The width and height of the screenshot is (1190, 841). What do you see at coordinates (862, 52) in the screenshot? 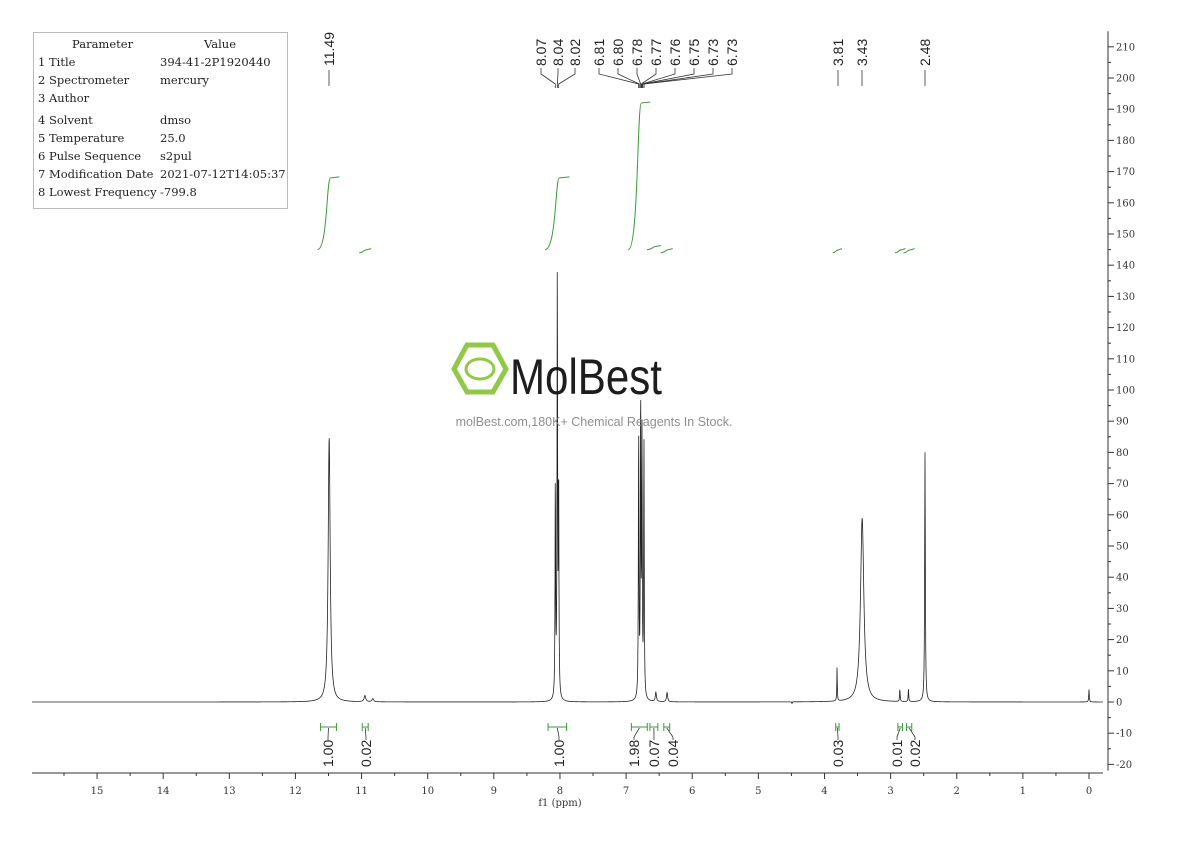
I see `peak-label: 3.43` at bounding box center [862, 52].